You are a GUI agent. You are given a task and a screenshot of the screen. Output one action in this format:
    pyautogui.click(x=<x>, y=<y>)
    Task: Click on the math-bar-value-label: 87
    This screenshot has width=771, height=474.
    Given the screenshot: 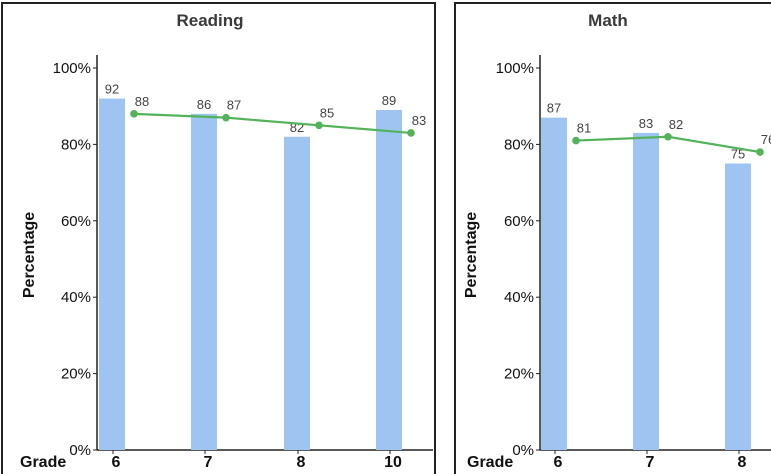 What is the action you would take?
    pyautogui.click(x=554, y=108)
    